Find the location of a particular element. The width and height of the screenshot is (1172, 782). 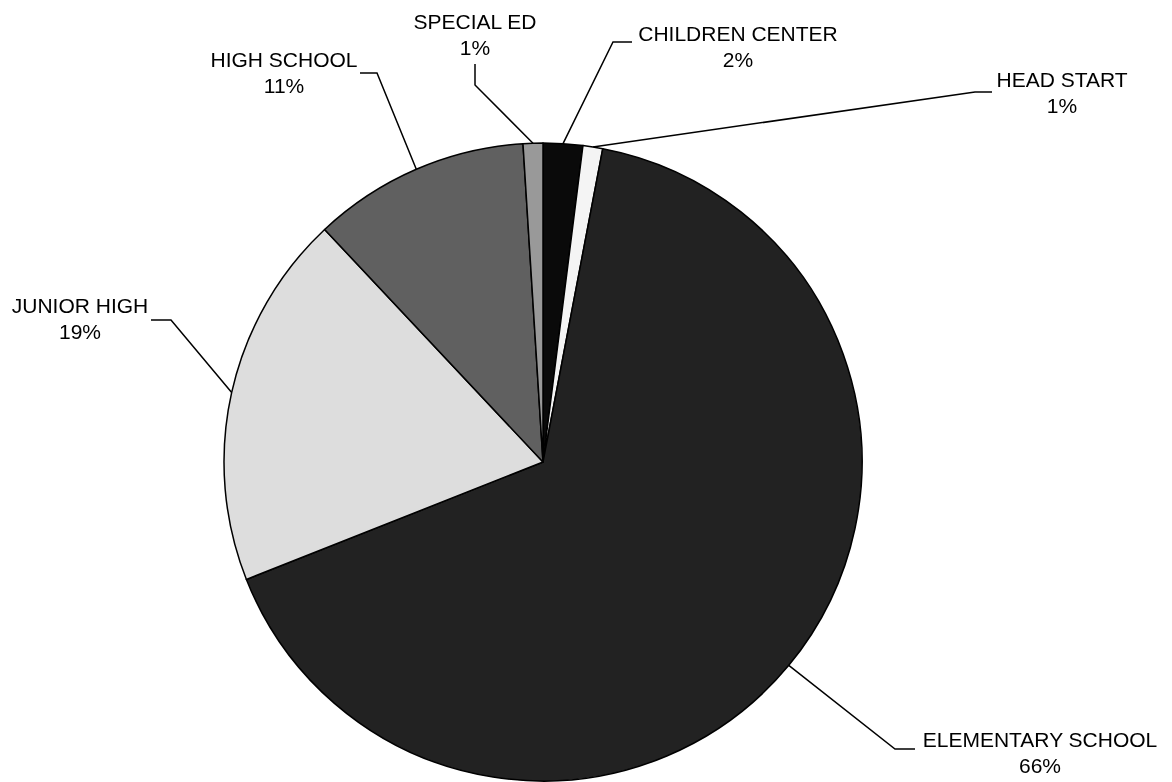

data-label: 66% is located at coordinates (1040, 765).